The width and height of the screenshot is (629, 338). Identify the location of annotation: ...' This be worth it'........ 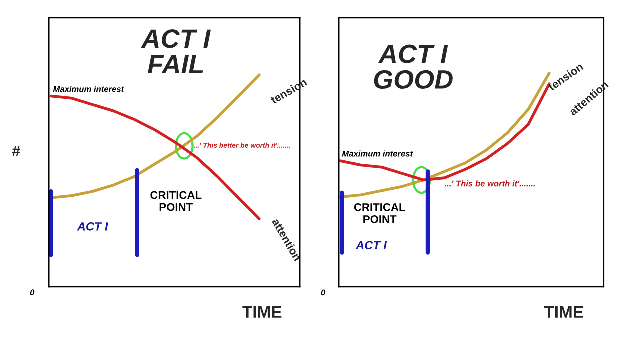
(490, 183).